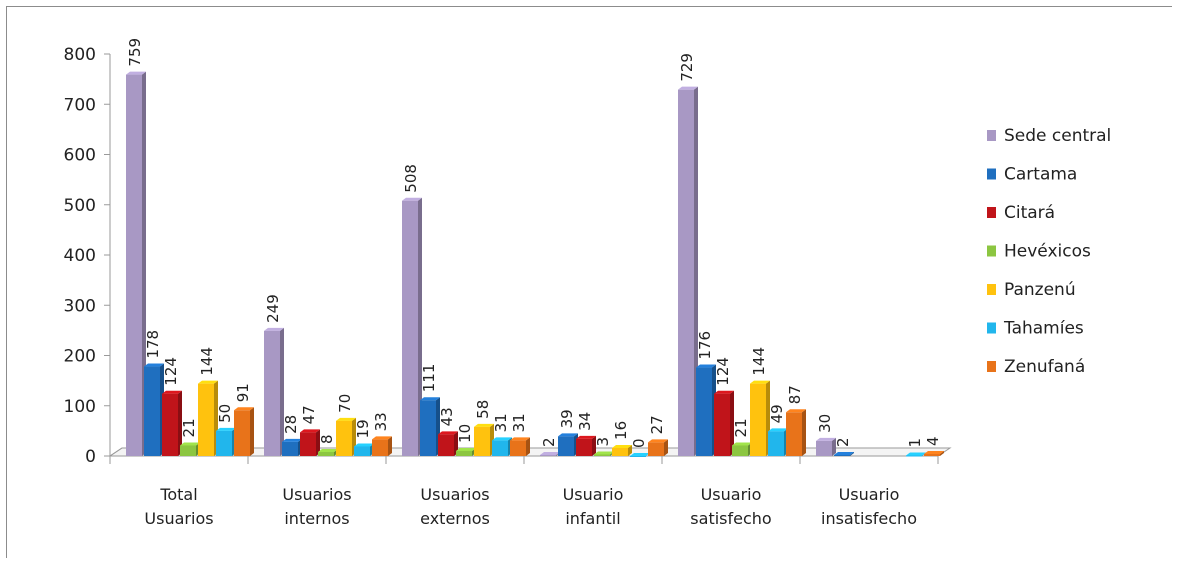 The height and width of the screenshot is (563, 1180). What do you see at coordinates (80, 357) in the screenshot?
I see `y-tick-label: 200` at bounding box center [80, 357].